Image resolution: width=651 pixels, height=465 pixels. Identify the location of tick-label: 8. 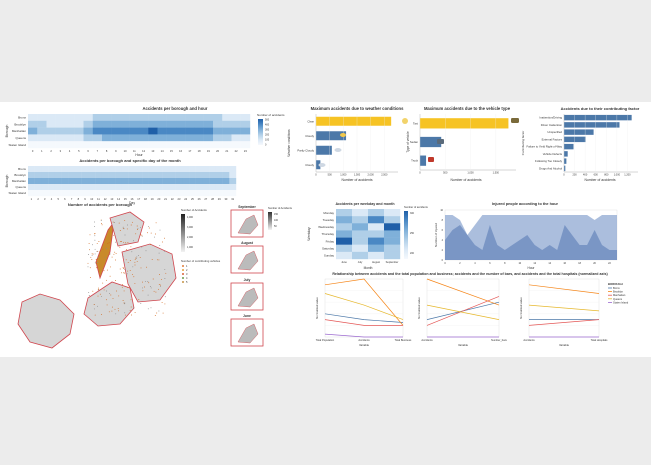
(107, 151).